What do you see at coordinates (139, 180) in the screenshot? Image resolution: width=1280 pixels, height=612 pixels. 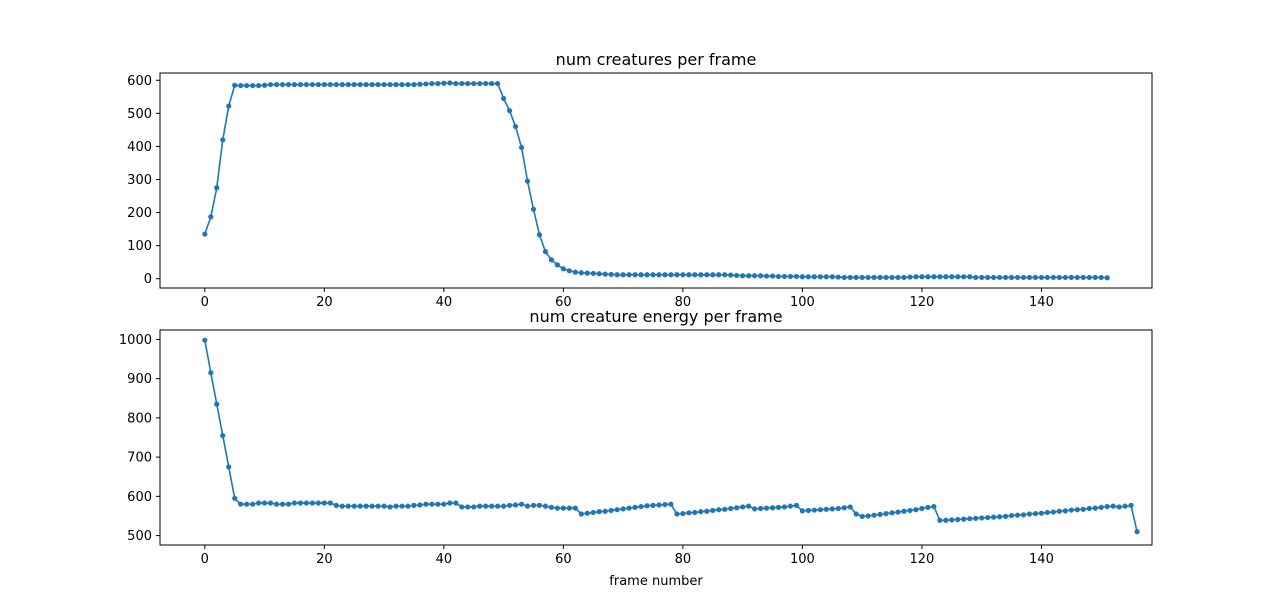 I see `y-tick-label: 300` at bounding box center [139, 180].